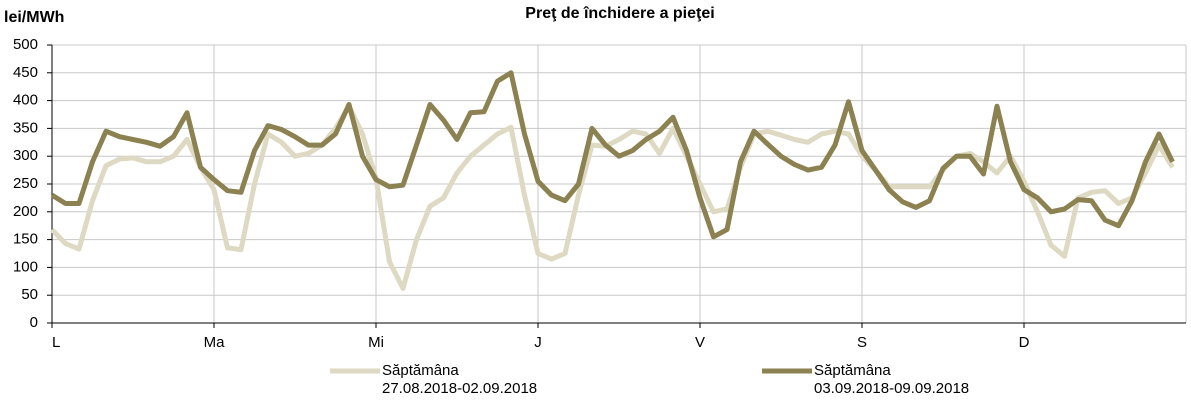 Image resolution: width=1191 pixels, height=403 pixels. Describe the element at coordinates (619, 13) in the screenshot. I see `chart-title: Preţ de închidere a pieţei` at that location.